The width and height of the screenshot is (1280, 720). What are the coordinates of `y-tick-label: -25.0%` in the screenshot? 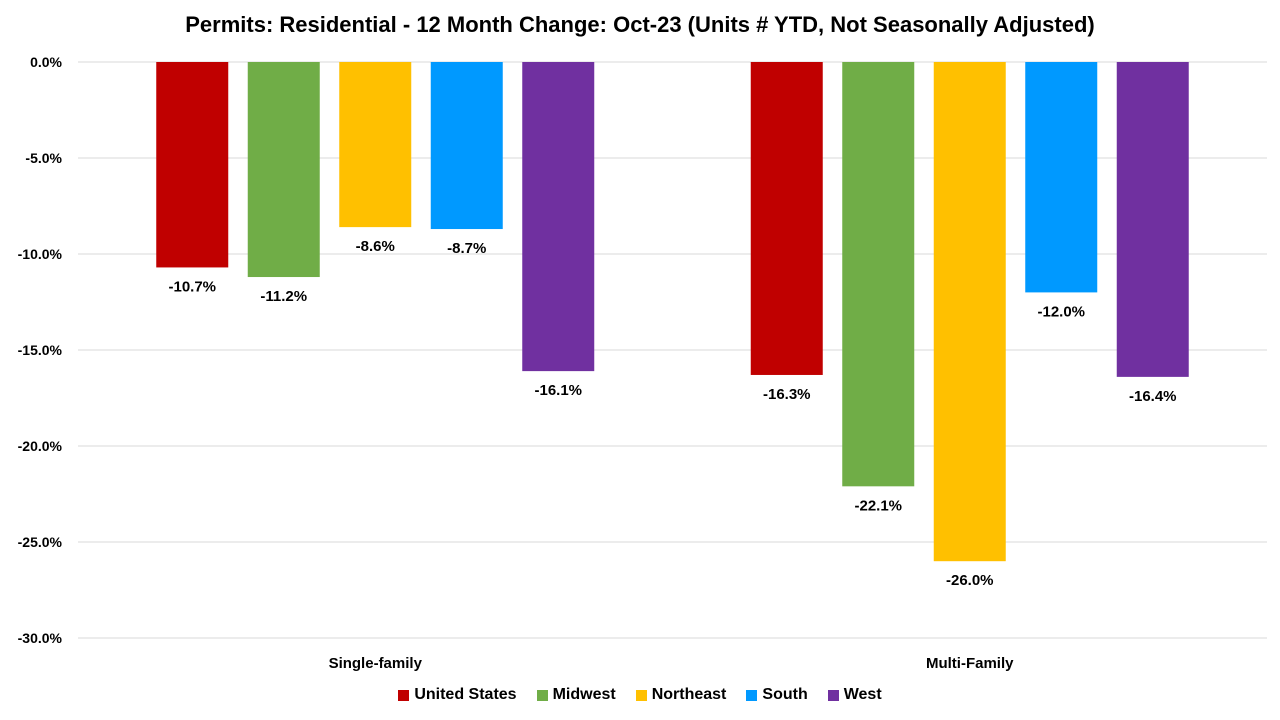 It's located at (40, 542).